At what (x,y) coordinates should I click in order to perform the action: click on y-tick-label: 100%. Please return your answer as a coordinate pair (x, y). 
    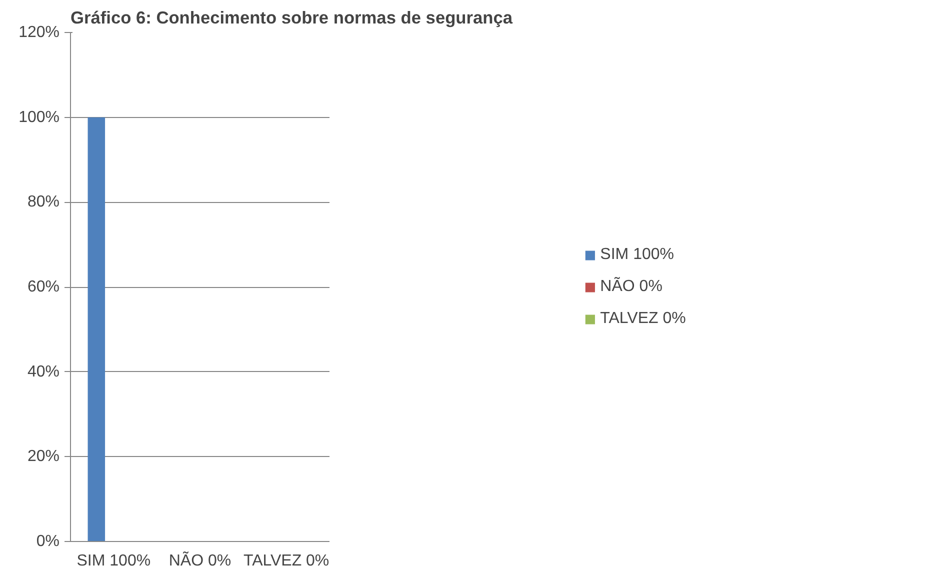
    Looking at the image, I should click on (39, 117).